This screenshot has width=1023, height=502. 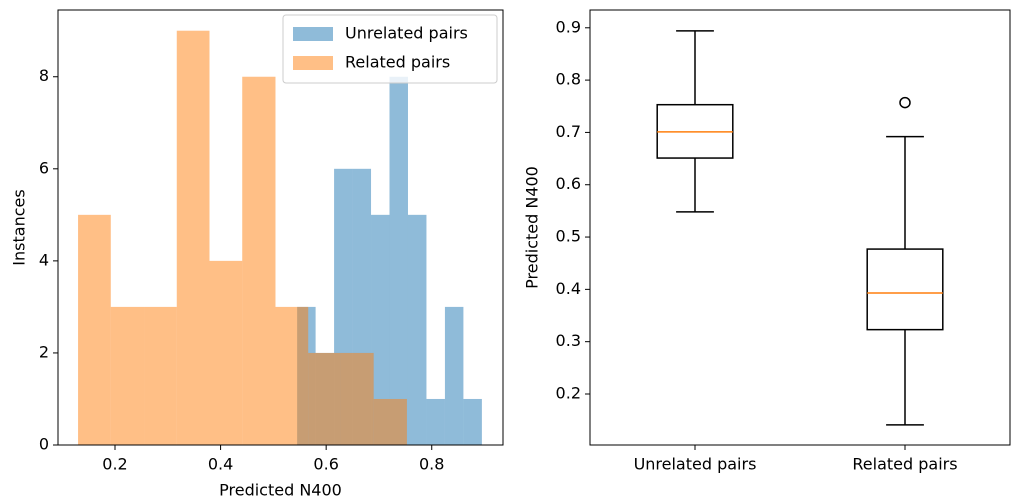 I want to click on y-tick-label: 0.6, so click(x=568, y=183).